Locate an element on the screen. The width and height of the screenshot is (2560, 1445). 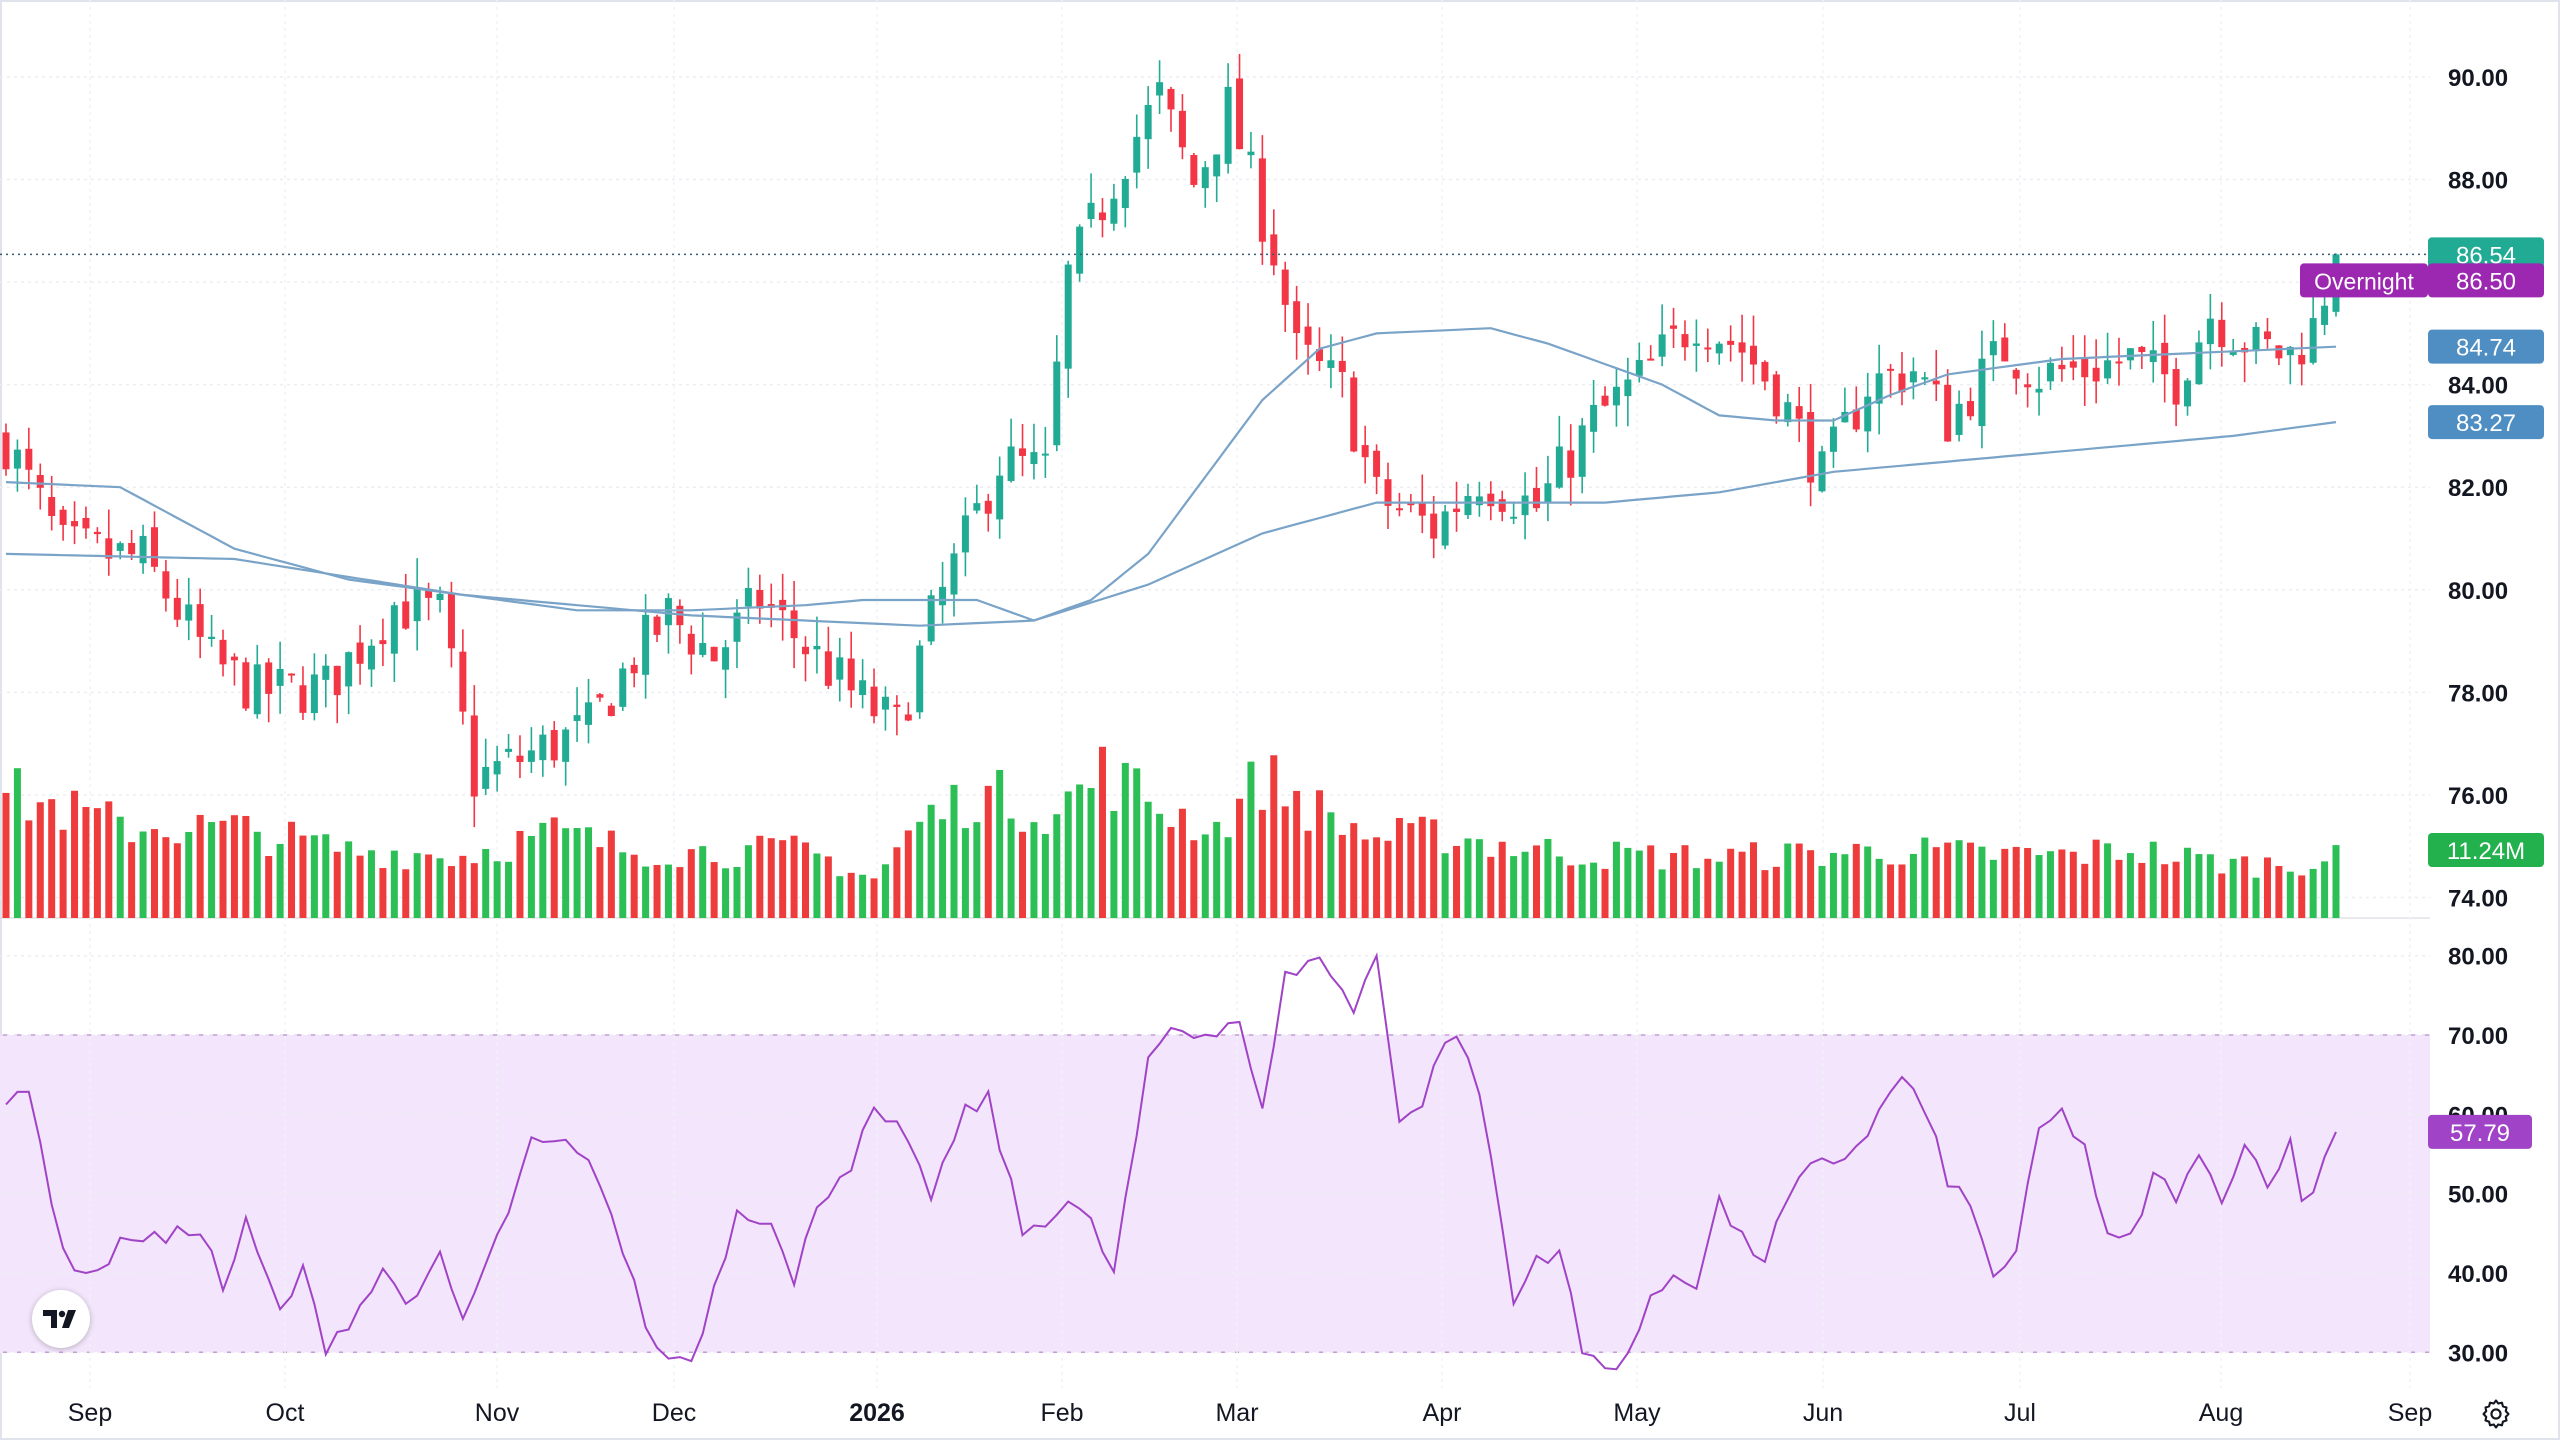
price-tick-label: 74.00 is located at coordinates (2478, 898).